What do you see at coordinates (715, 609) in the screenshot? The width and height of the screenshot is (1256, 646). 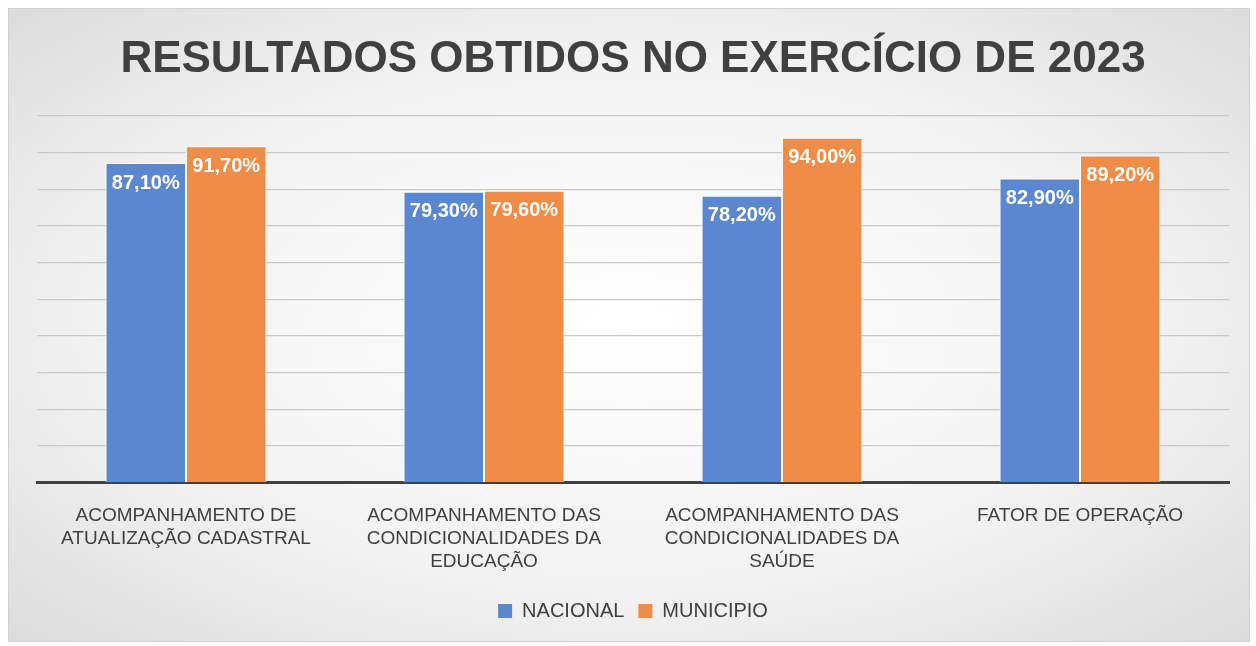 I see `legend-label: MUNICIPIO` at bounding box center [715, 609].